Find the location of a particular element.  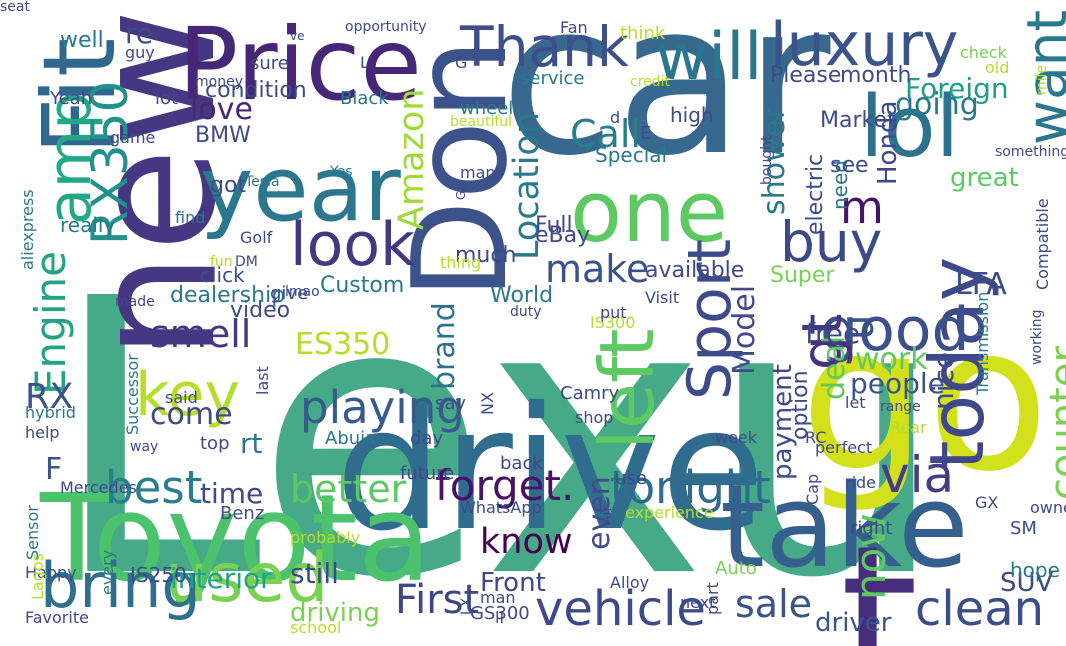

word-drive: drive is located at coordinates (550, 470).